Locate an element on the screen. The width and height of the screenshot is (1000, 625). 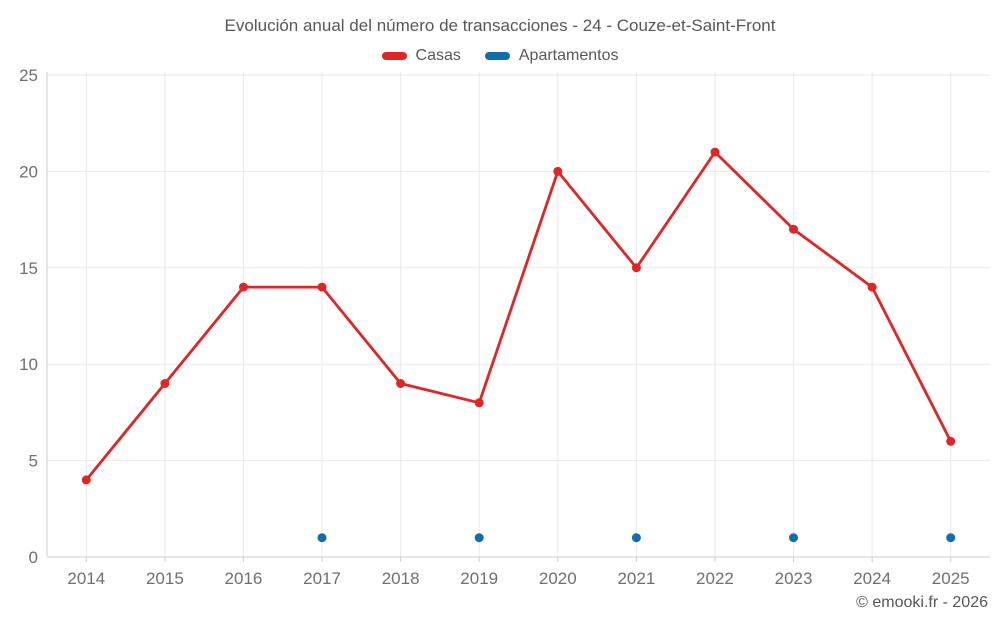
legend-item-casas: Casas is located at coordinates (421, 56).